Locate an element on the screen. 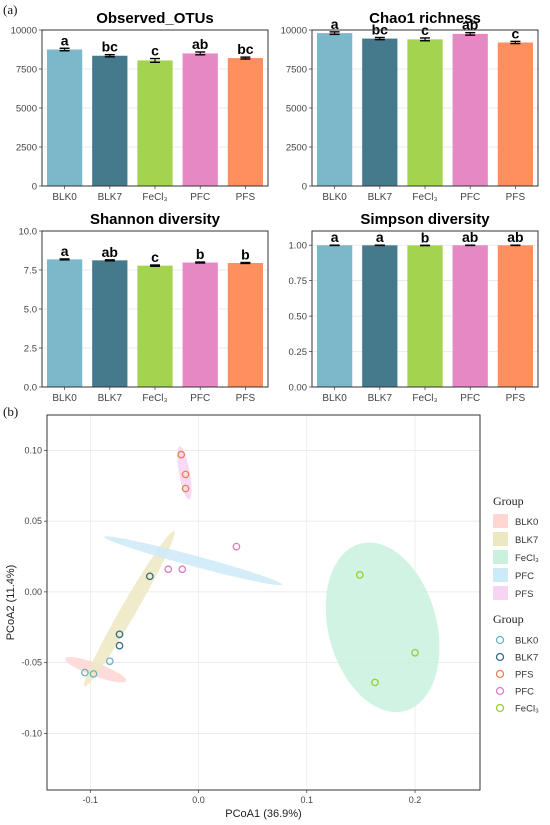 This screenshot has width=550, height=825. x-tick-label: 0.1 is located at coordinates (307, 800).